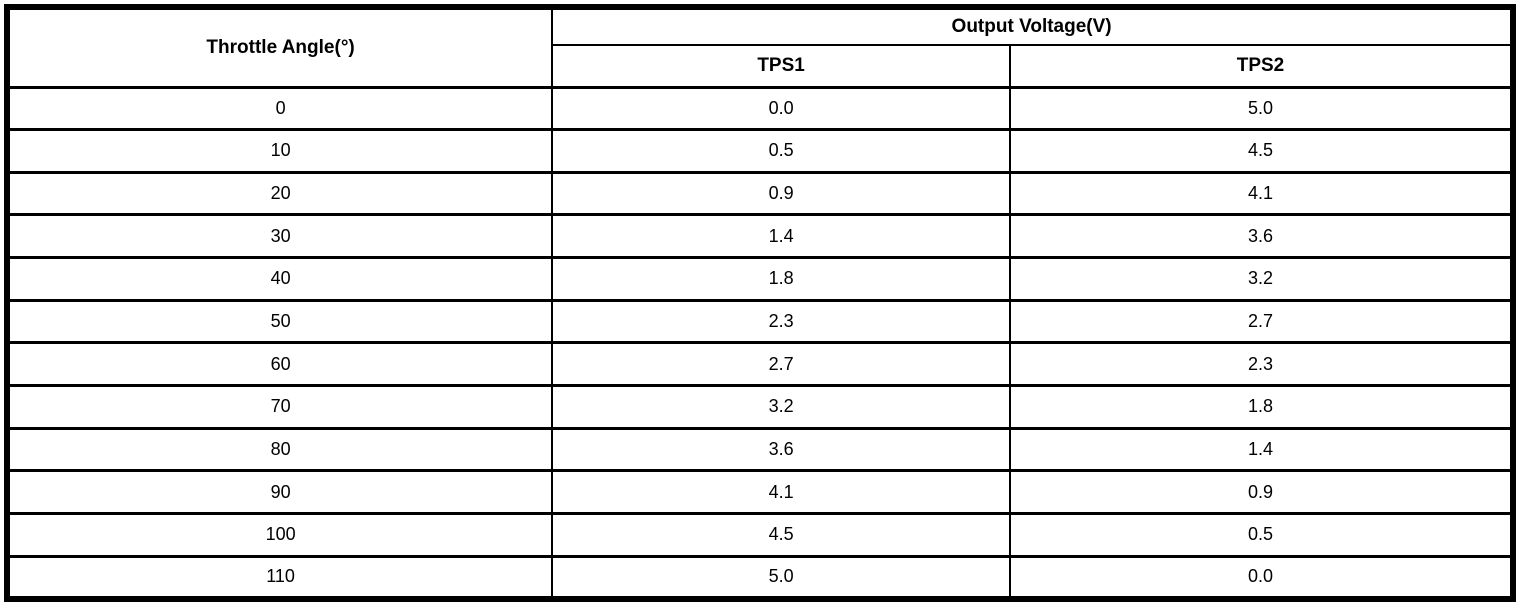  What do you see at coordinates (279, 492) in the screenshot?
I see `angle-cell: 90` at bounding box center [279, 492].